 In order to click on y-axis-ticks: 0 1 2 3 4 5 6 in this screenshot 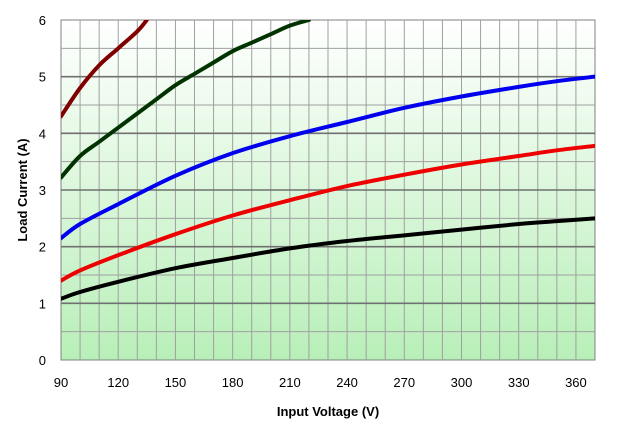, I will do `click(42, 190)`.